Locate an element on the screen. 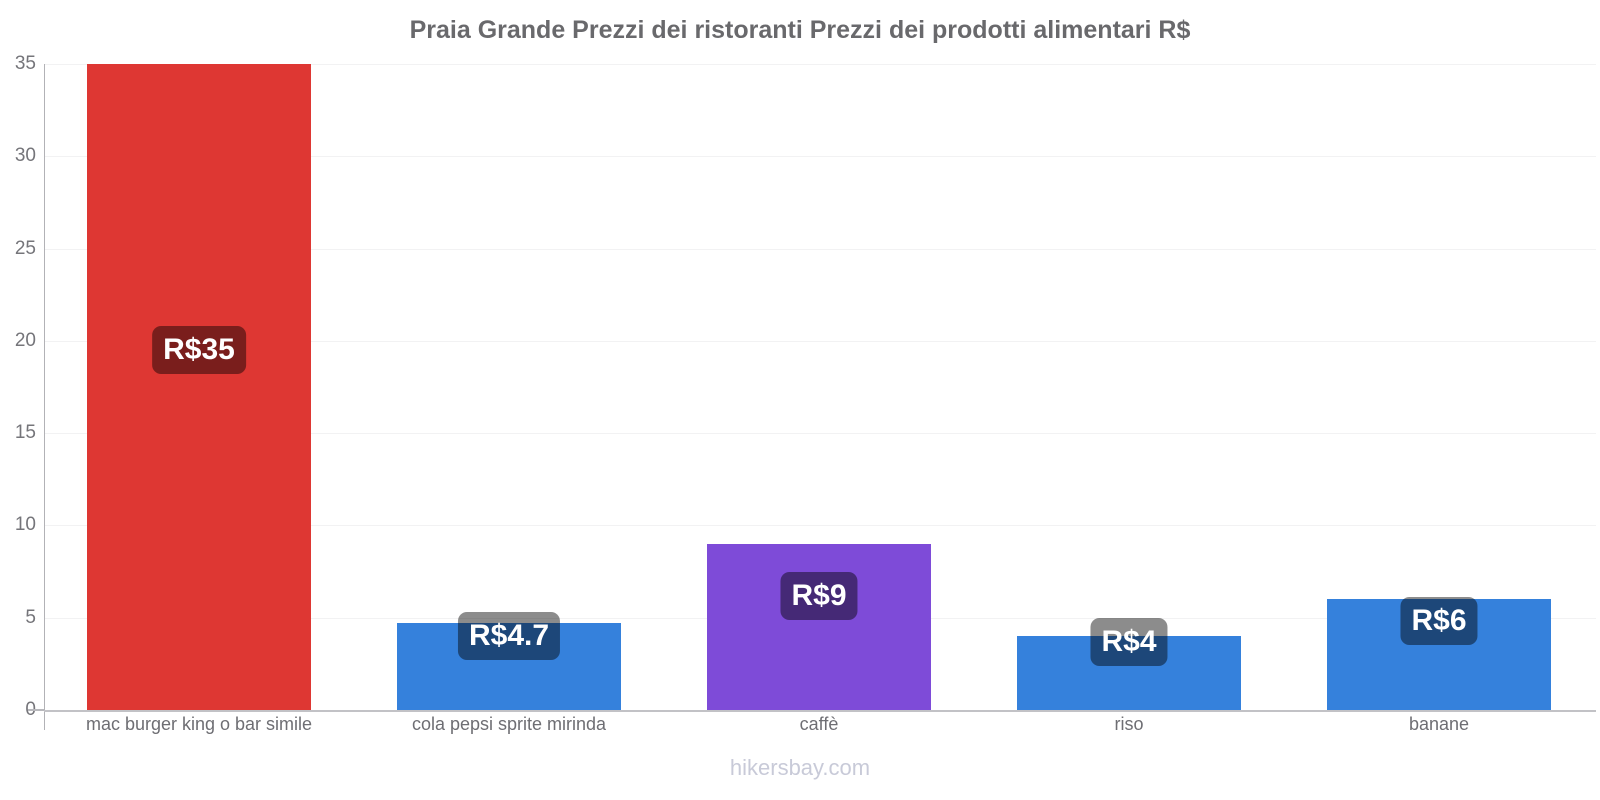  bar-value-label: R$35 is located at coordinates (199, 350).